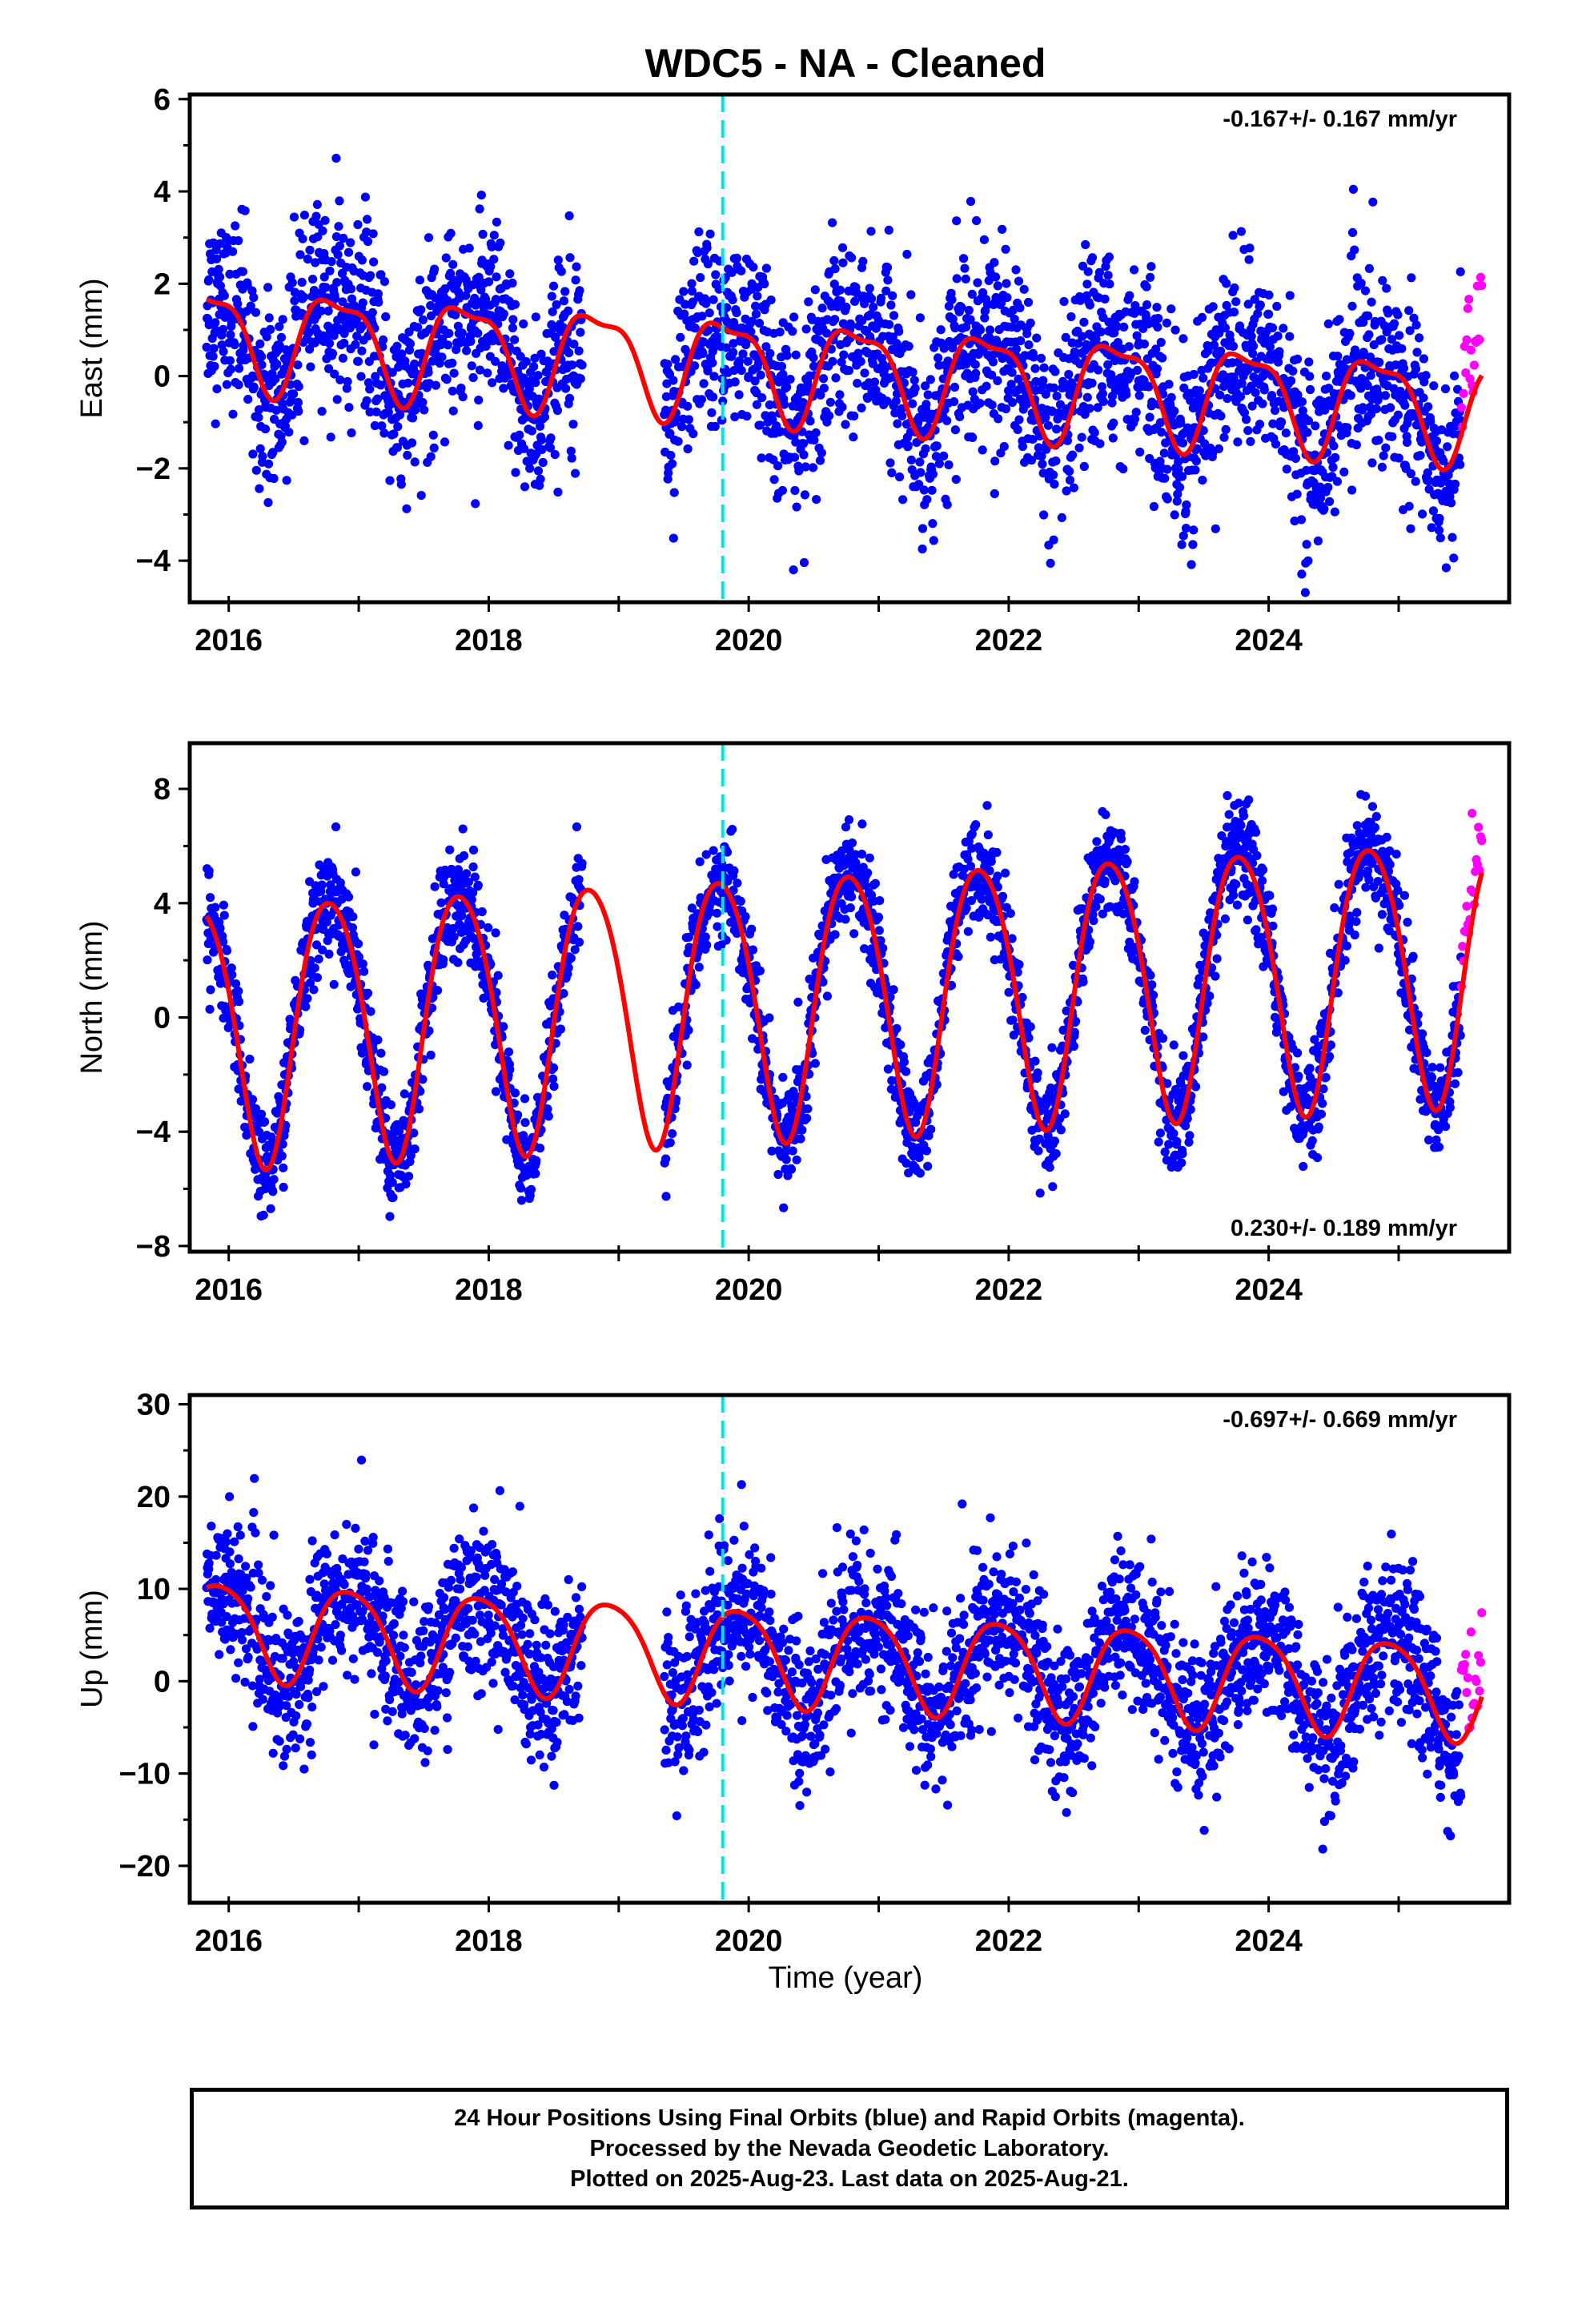 Image resolution: width=1582 pixels, height=2324 pixels. What do you see at coordinates (1479, 339) in the screenshot?
I see `rapid-orbit-point` at bounding box center [1479, 339].